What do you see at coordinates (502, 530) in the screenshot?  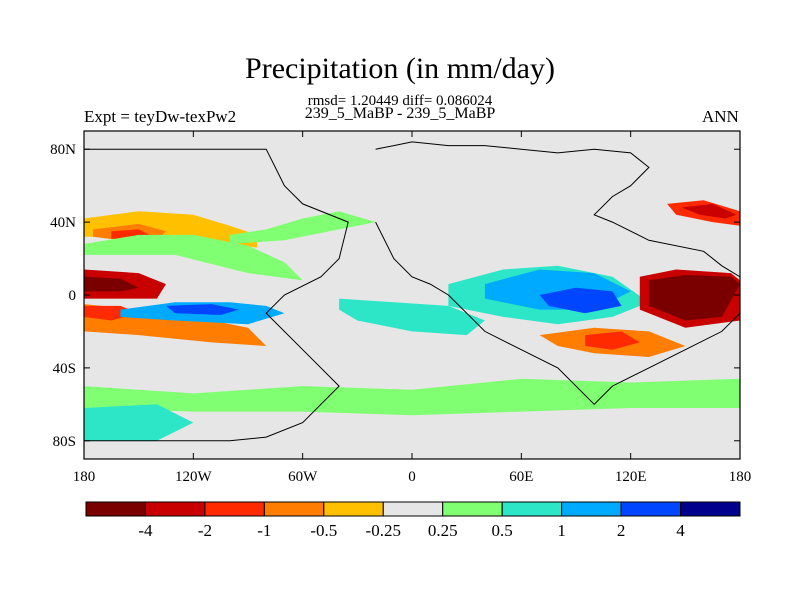 I see `colorbar-level-label: 0.5` at bounding box center [502, 530].